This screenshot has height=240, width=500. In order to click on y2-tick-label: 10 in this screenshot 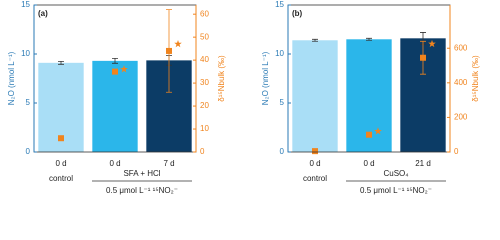, I will do `click(204, 128)`.